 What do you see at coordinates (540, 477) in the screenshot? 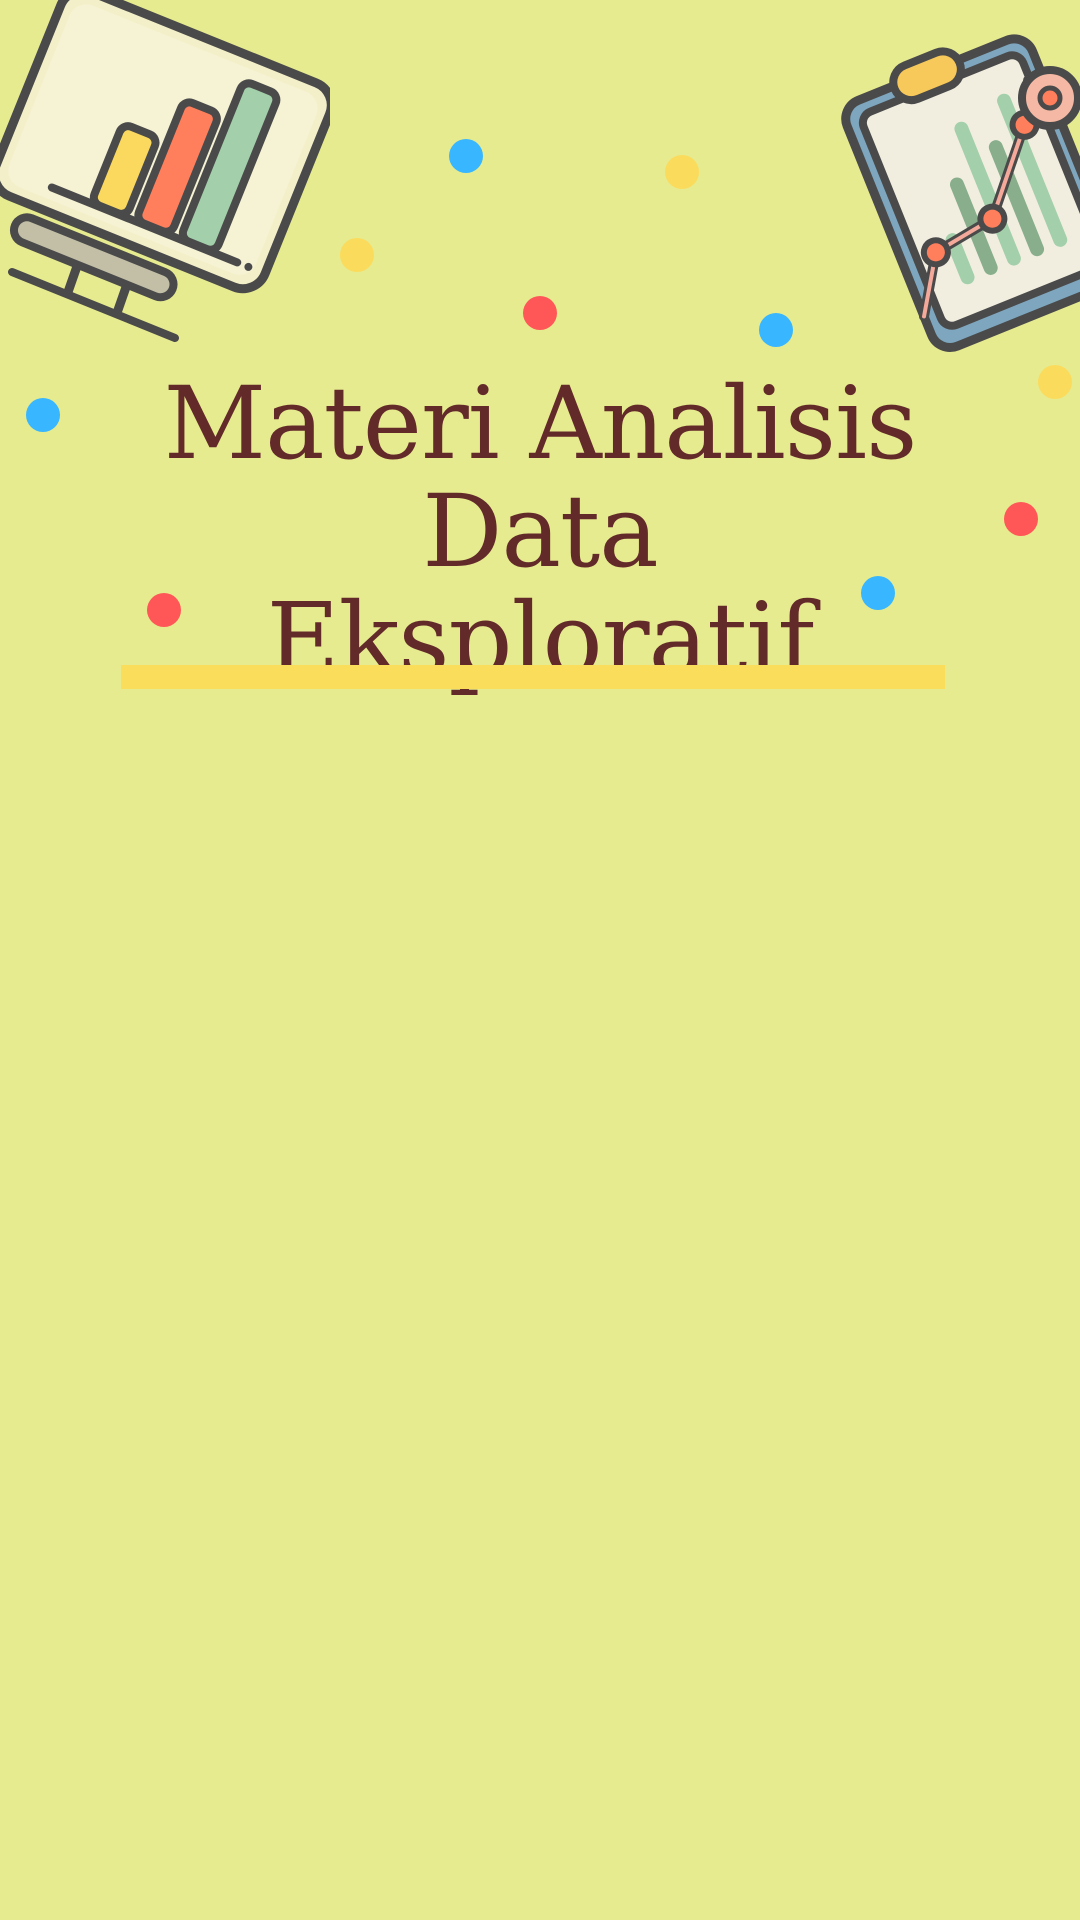
I see `page-title-line-1: Materi Analisis Data` at bounding box center [540, 477].